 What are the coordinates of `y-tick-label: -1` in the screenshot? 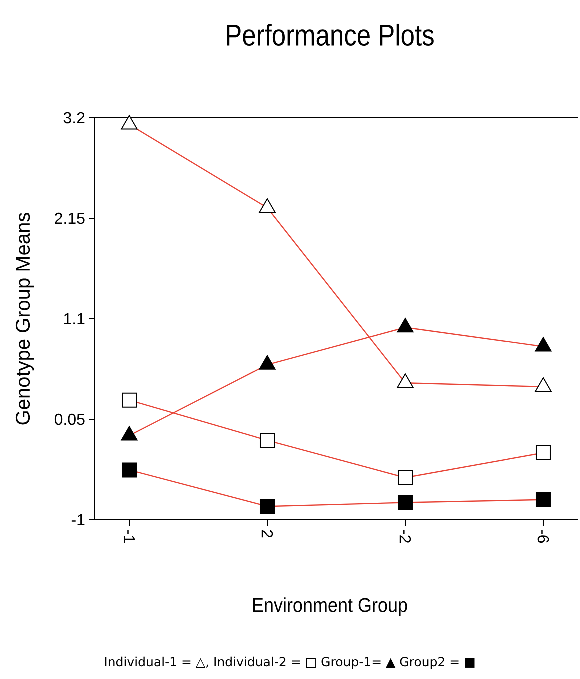 It's located at (78, 520).